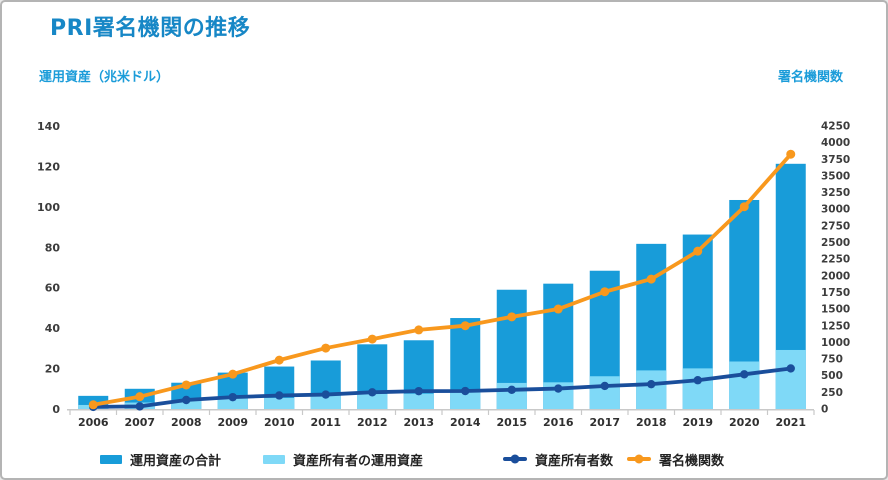 The image size is (888, 480). Describe the element at coordinates (791, 154) in the screenshot. I see `signatory-count-point-2021` at that location.